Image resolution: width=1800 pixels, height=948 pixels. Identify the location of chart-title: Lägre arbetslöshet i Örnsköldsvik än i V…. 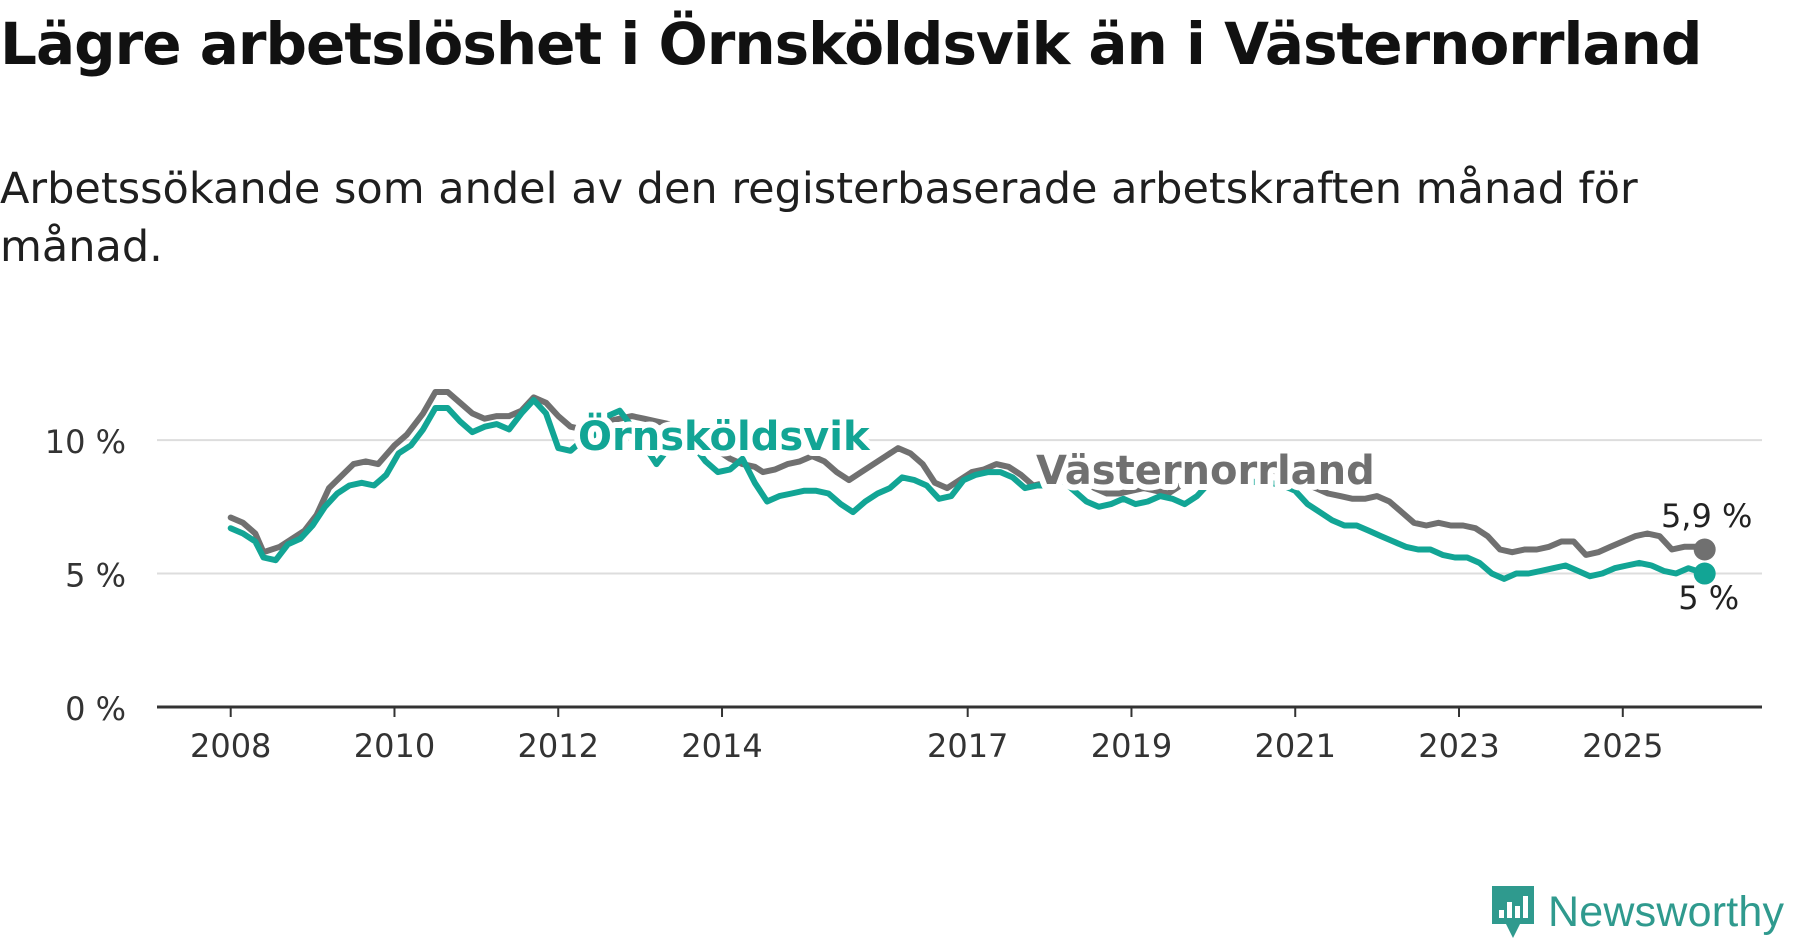
(851, 44).